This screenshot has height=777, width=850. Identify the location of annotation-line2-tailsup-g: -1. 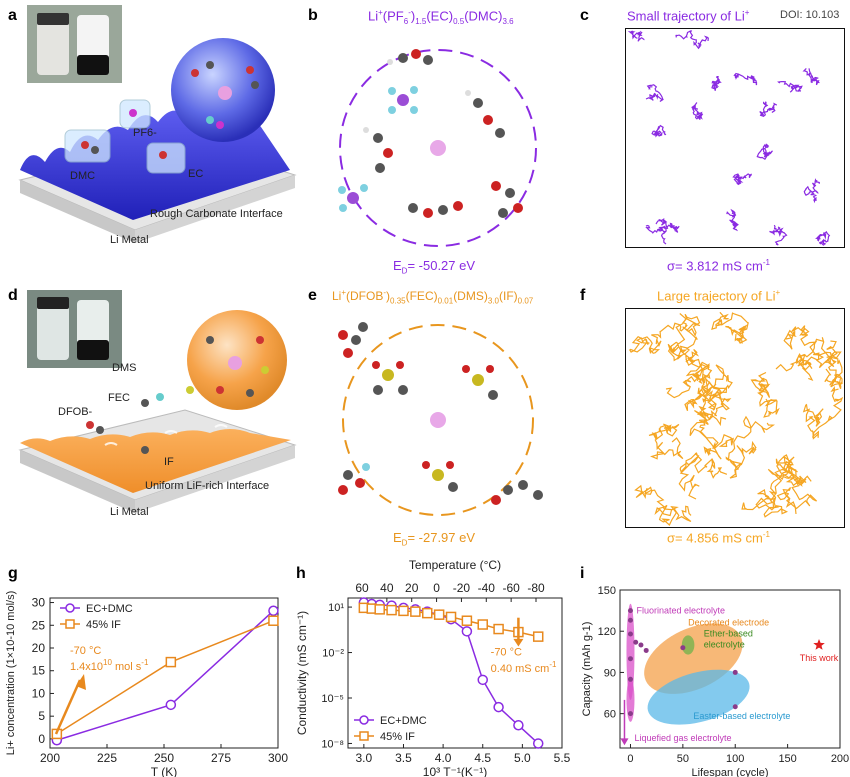
(145, 662).